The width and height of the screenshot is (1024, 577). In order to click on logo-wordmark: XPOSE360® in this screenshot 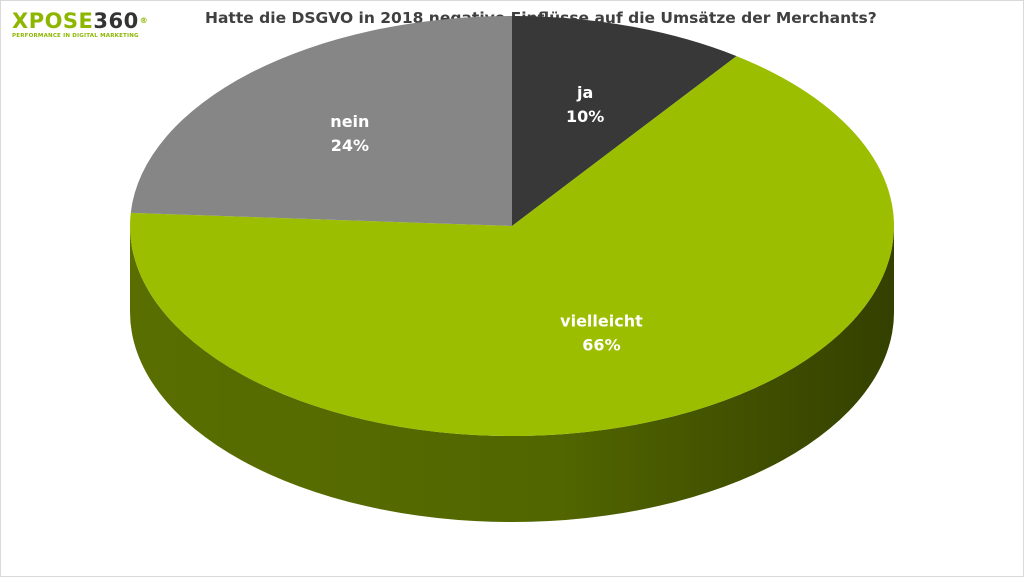, I will do `click(87, 21)`.